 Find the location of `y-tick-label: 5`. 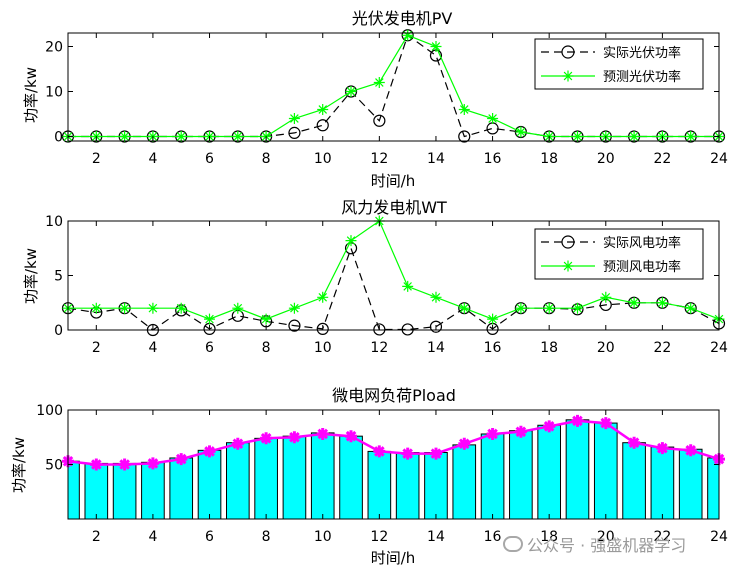

y-tick-label: 5 is located at coordinates (58, 277).